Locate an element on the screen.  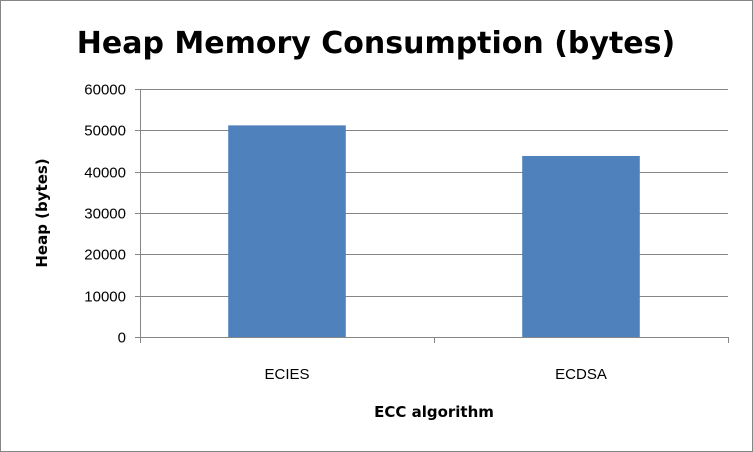
x-tick-labels: ECIES ECDSA is located at coordinates (435, 374).